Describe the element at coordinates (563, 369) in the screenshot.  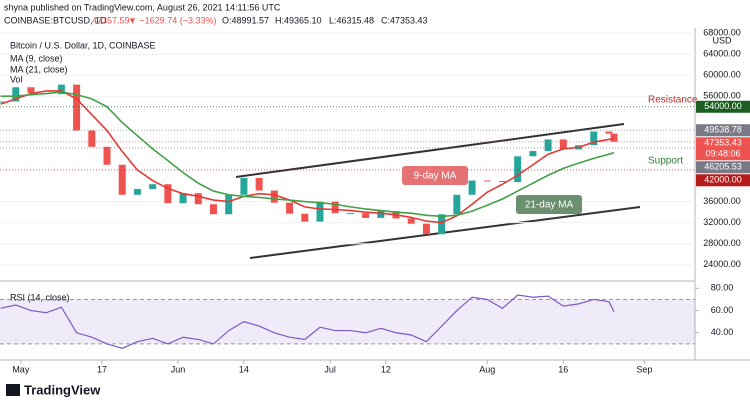
I see `x-tick-label: 16` at that location.